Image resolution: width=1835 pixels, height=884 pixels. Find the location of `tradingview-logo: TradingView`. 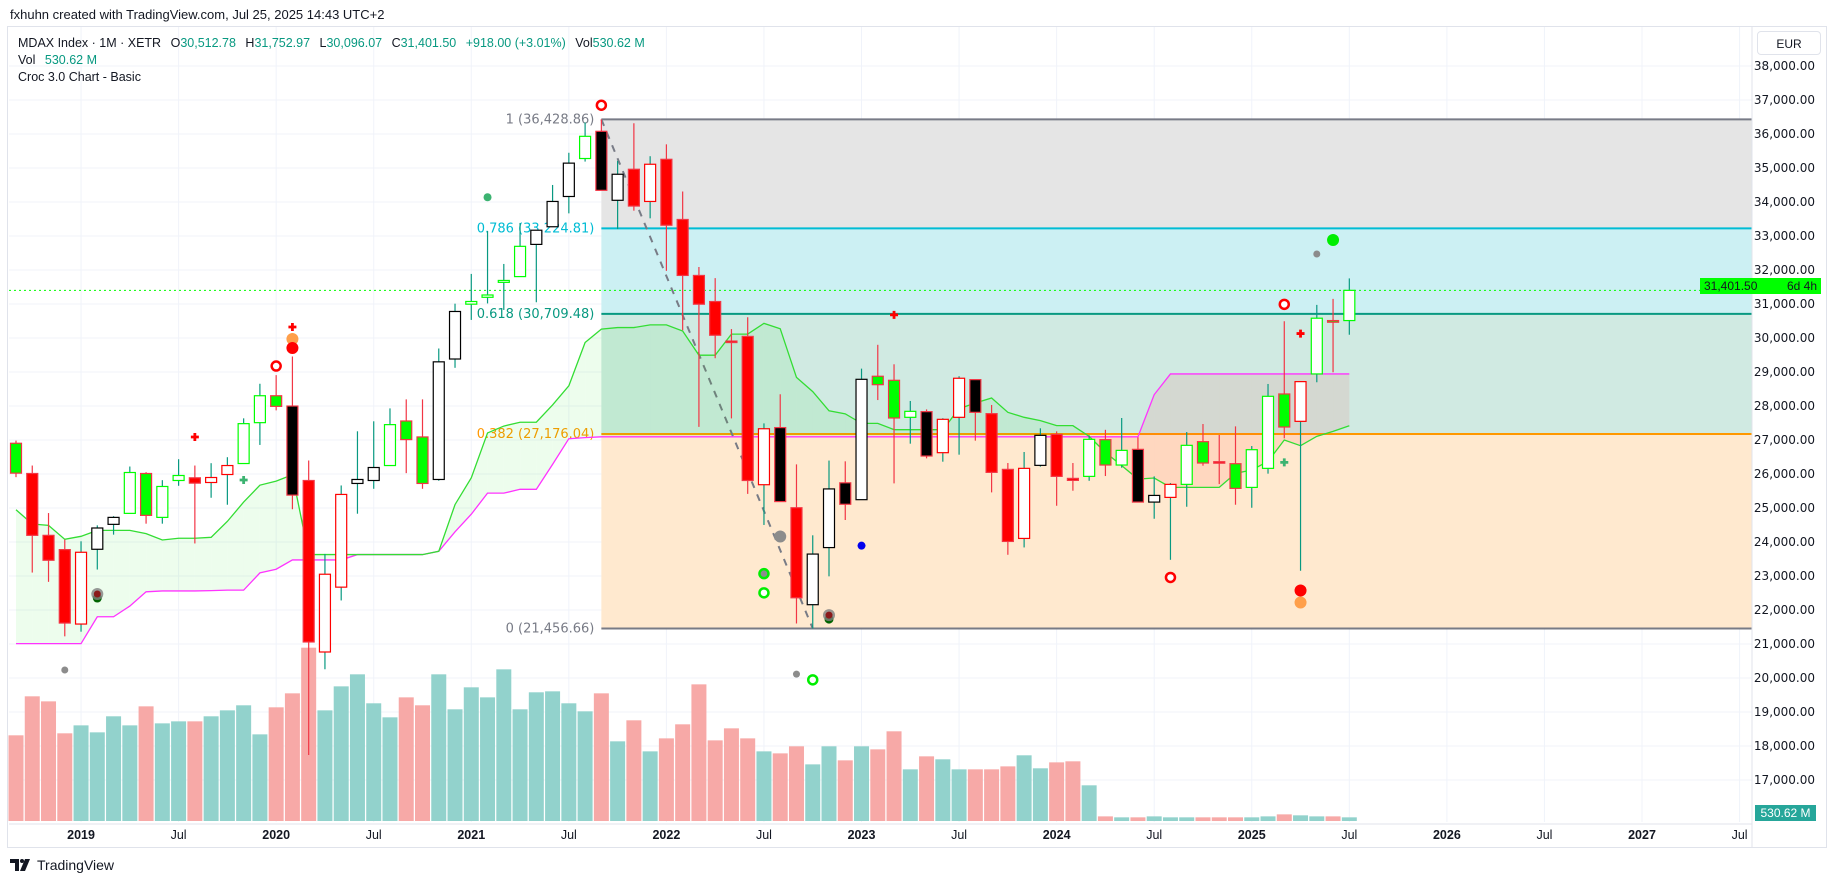

tradingview-logo: TradingView is located at coordinates (62, 865).